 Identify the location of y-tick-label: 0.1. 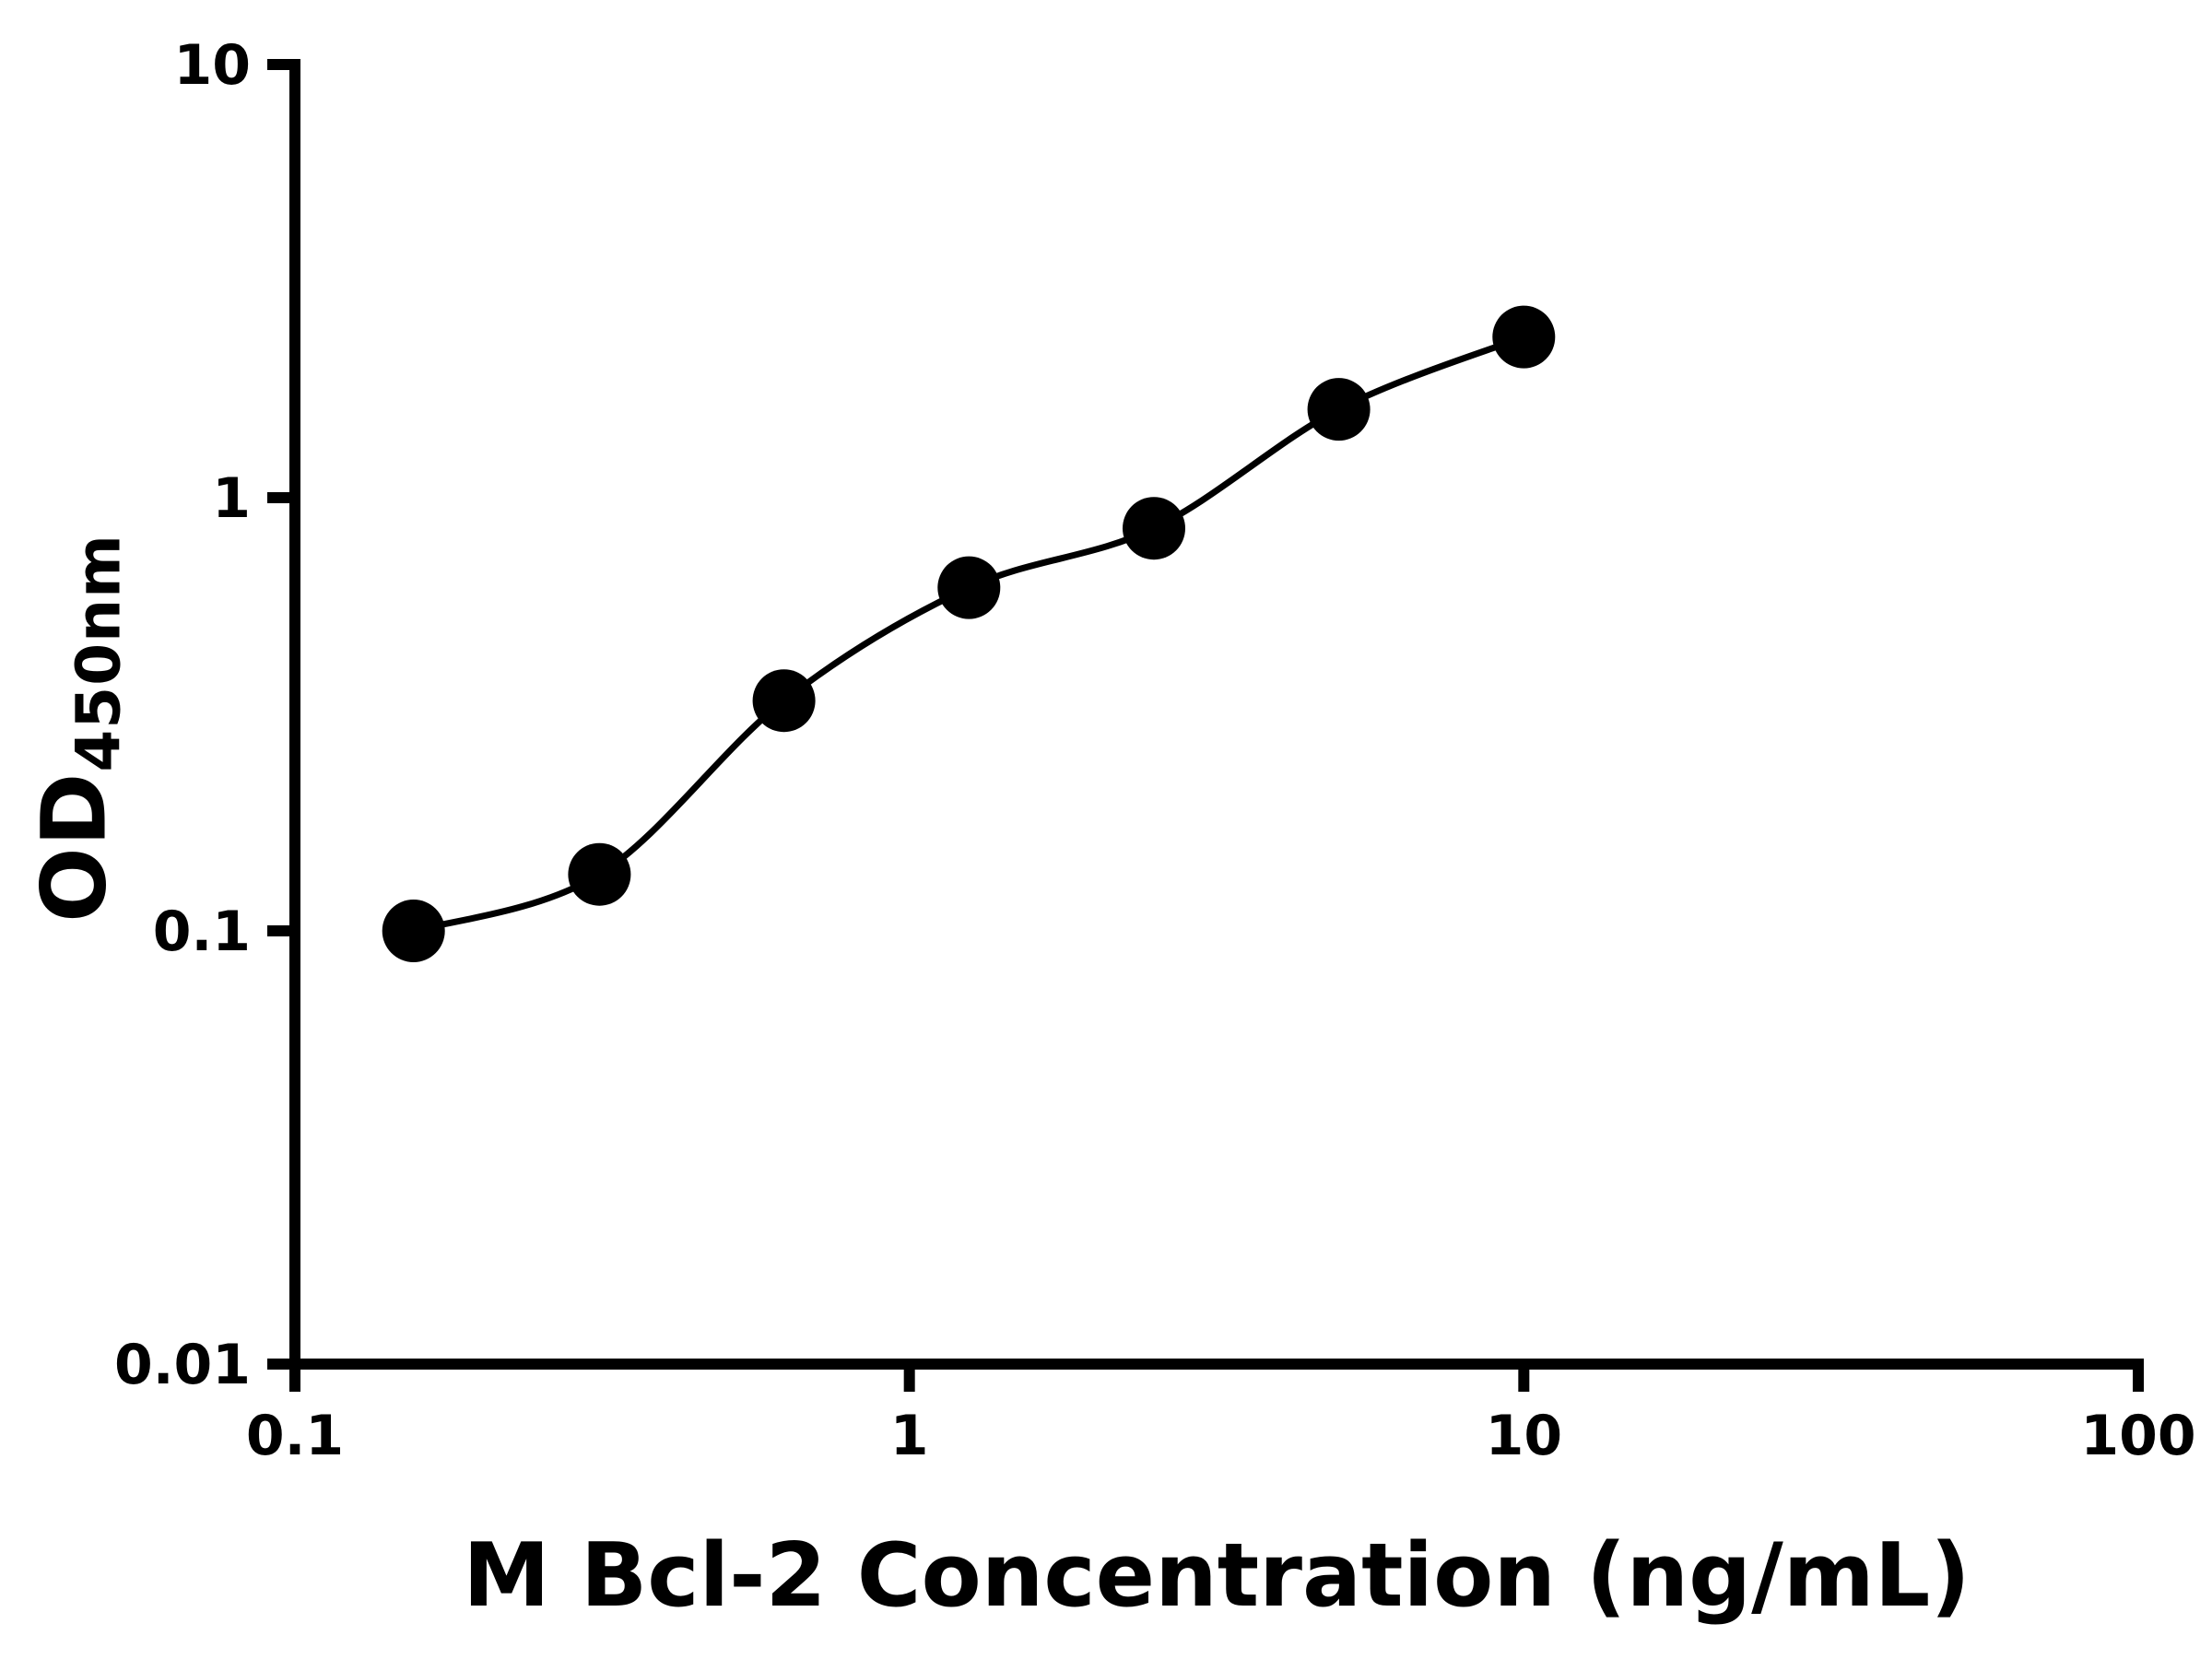
(202, 932).